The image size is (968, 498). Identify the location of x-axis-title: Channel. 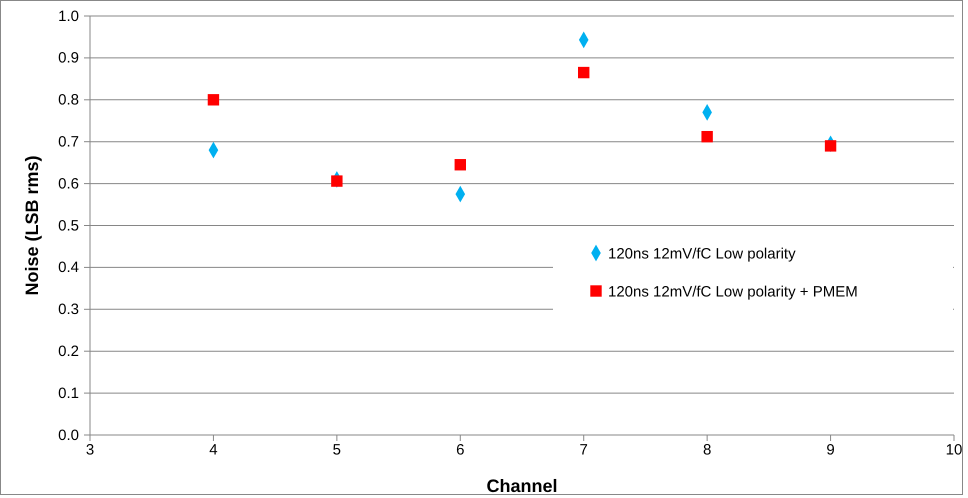
(522, 486).